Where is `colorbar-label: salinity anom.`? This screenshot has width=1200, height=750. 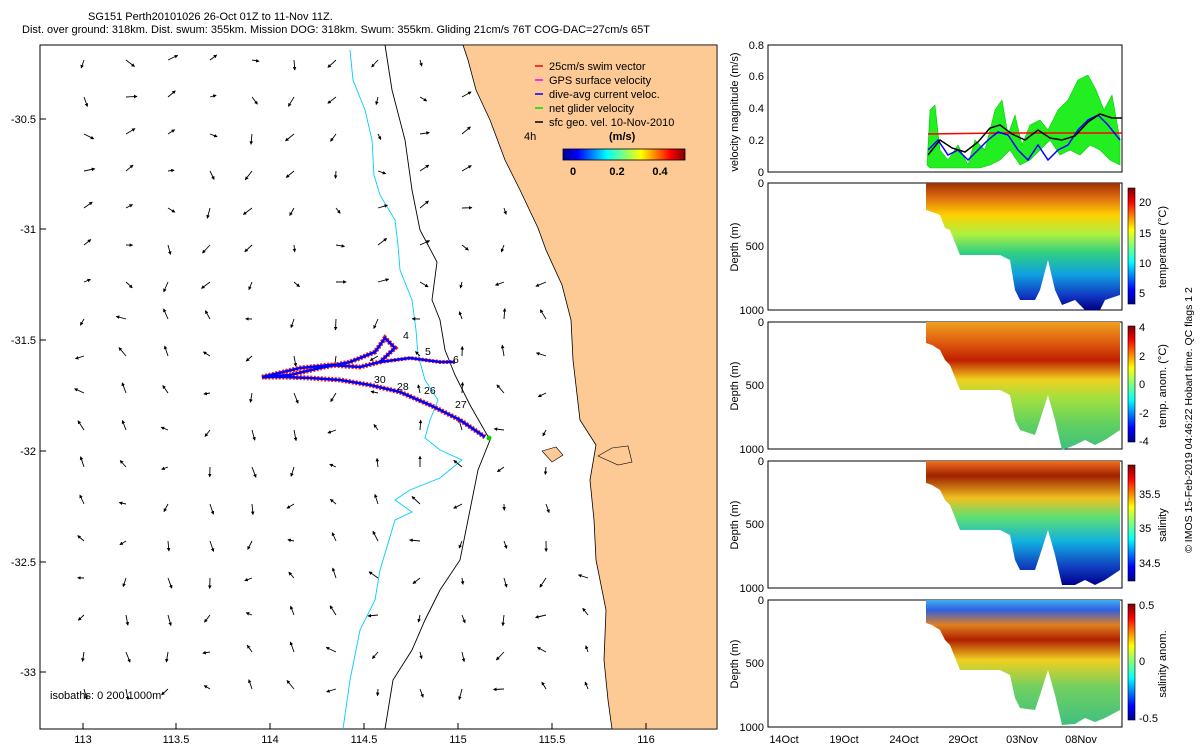
colorbar-label: salinity anom. is located at coordinates (1163, 663).